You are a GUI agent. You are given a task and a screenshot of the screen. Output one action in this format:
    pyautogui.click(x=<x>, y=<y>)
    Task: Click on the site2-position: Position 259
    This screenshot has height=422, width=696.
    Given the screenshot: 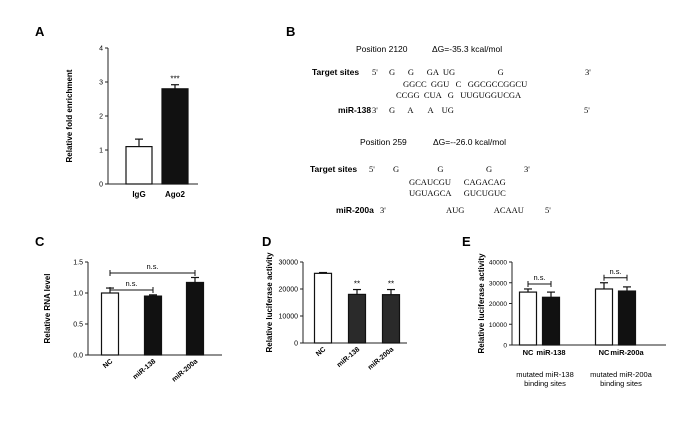 What is the action you would take?
    pyautogui.click(x=383, y=142)
    